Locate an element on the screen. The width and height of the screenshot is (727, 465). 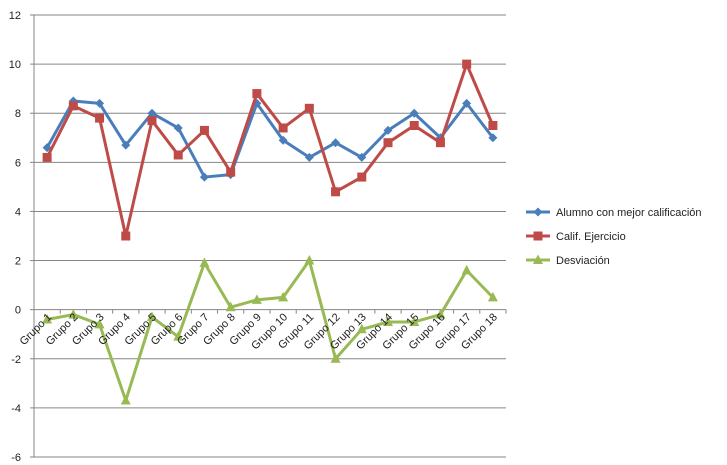
legend-label: Calif. Ejercicio is located at coordinates (591, 237).